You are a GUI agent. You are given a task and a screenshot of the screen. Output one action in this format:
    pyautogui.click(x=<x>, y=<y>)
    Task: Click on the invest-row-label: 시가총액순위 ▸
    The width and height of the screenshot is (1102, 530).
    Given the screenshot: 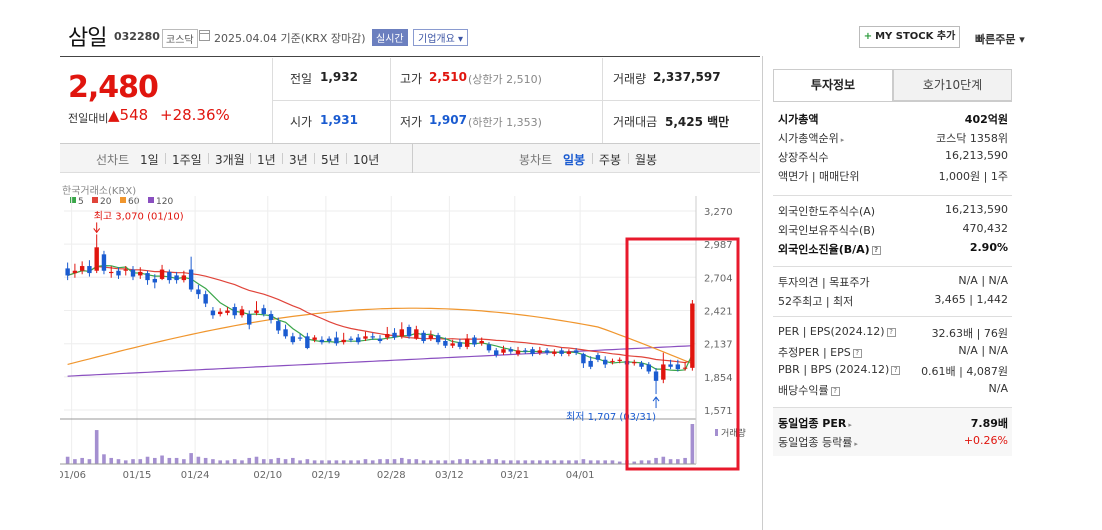 What is the action you would take?
    pyautogui.click(x=811, y=138)
    